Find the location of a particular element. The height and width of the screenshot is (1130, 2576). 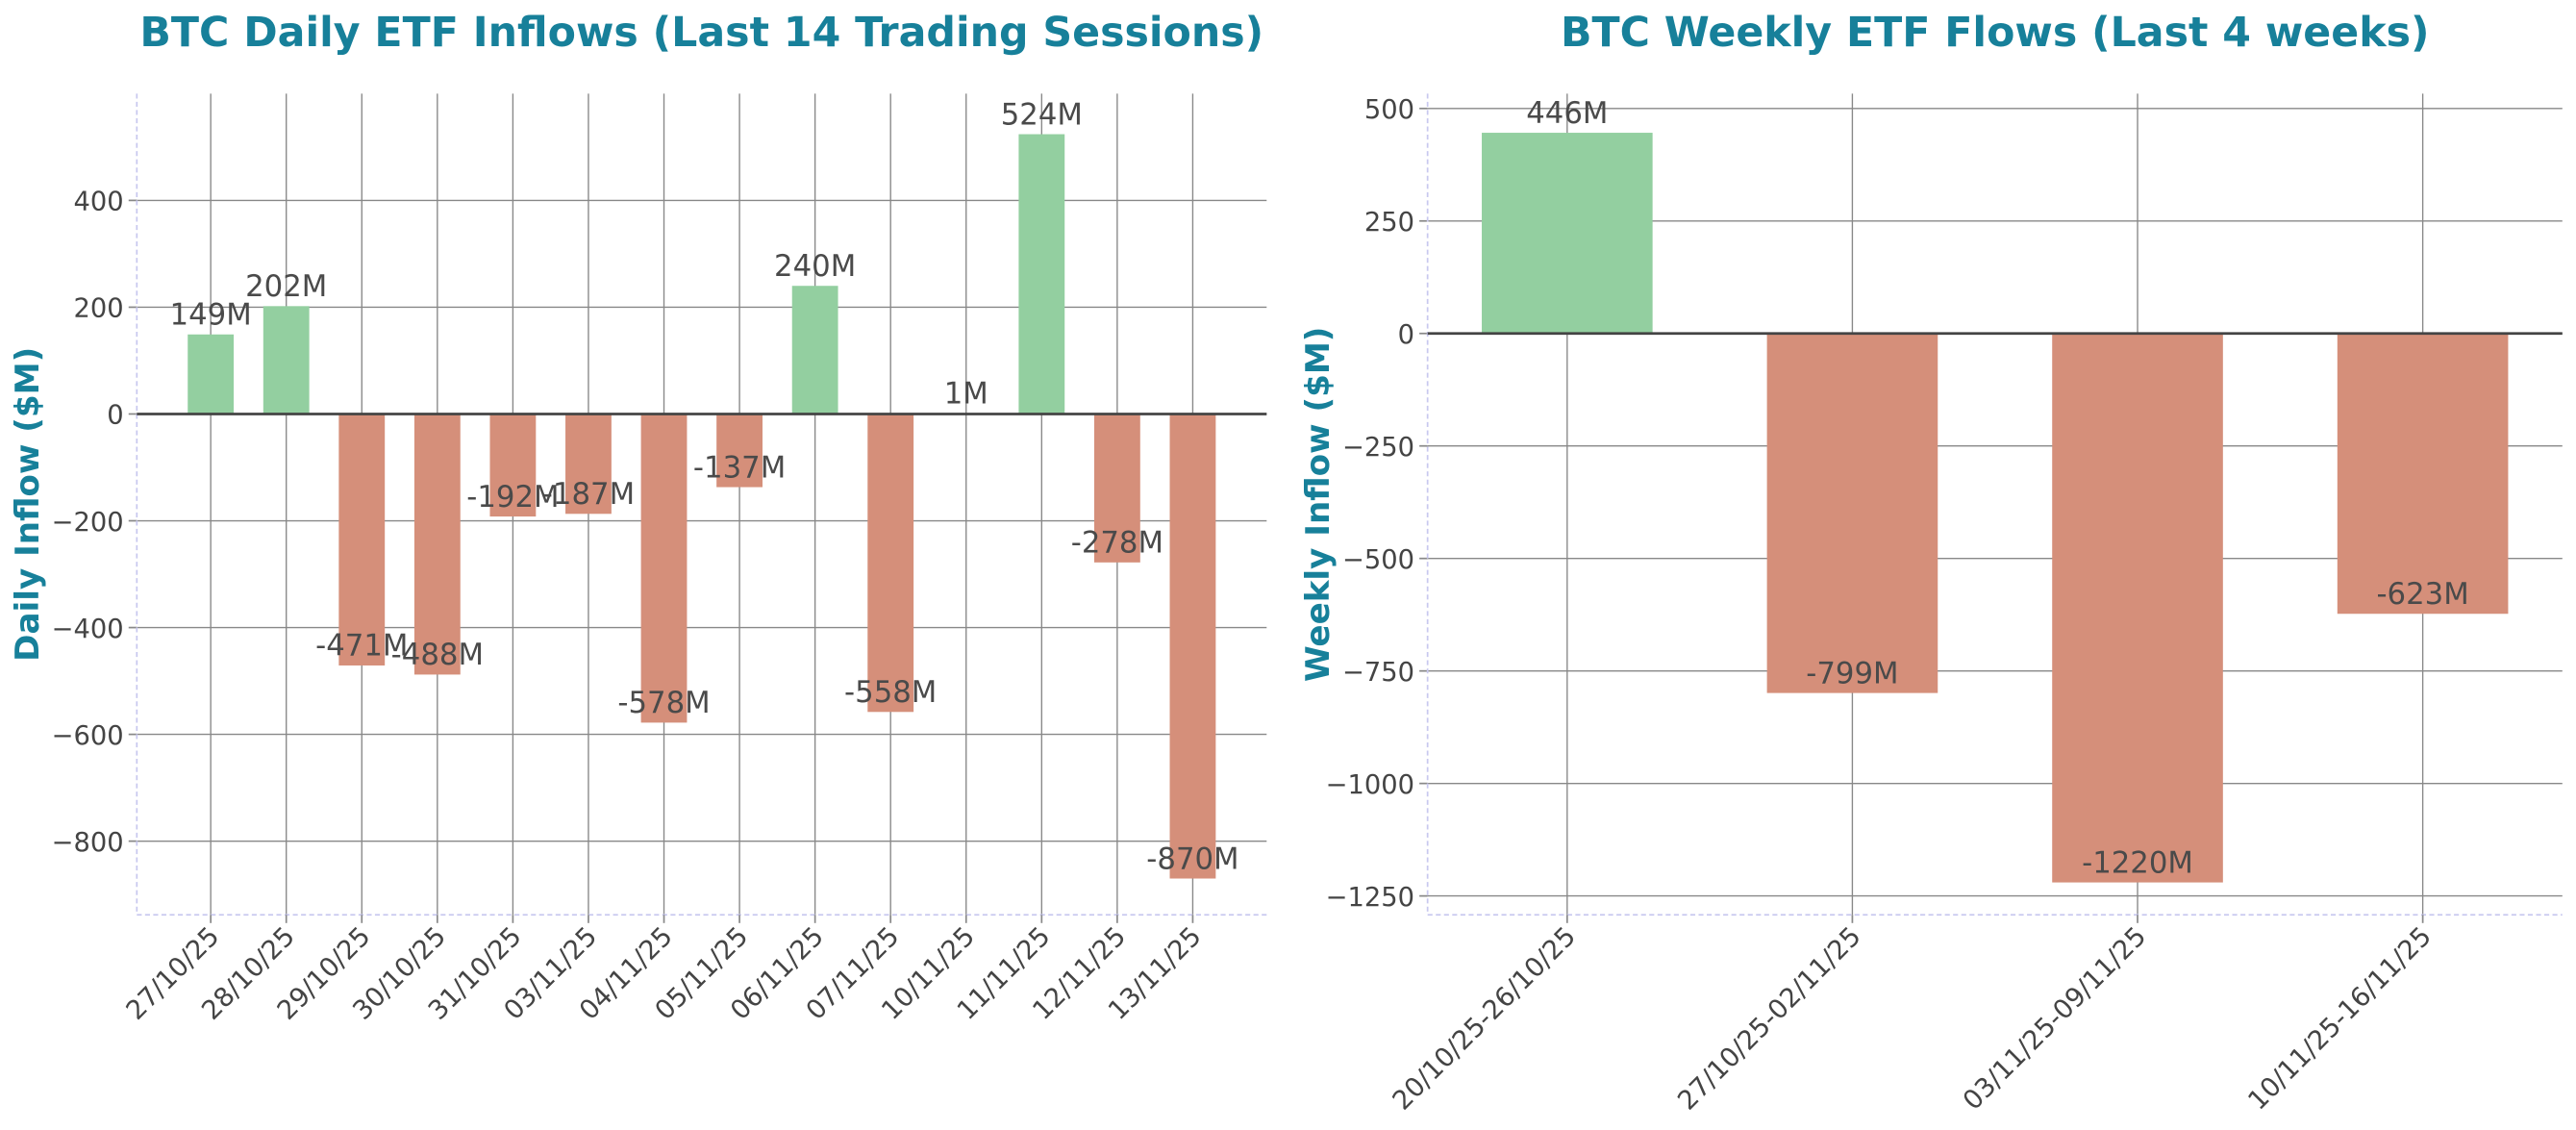

x-tick-label: 27/10/25-02/11/25 is located at coordinates (1769, 1018).